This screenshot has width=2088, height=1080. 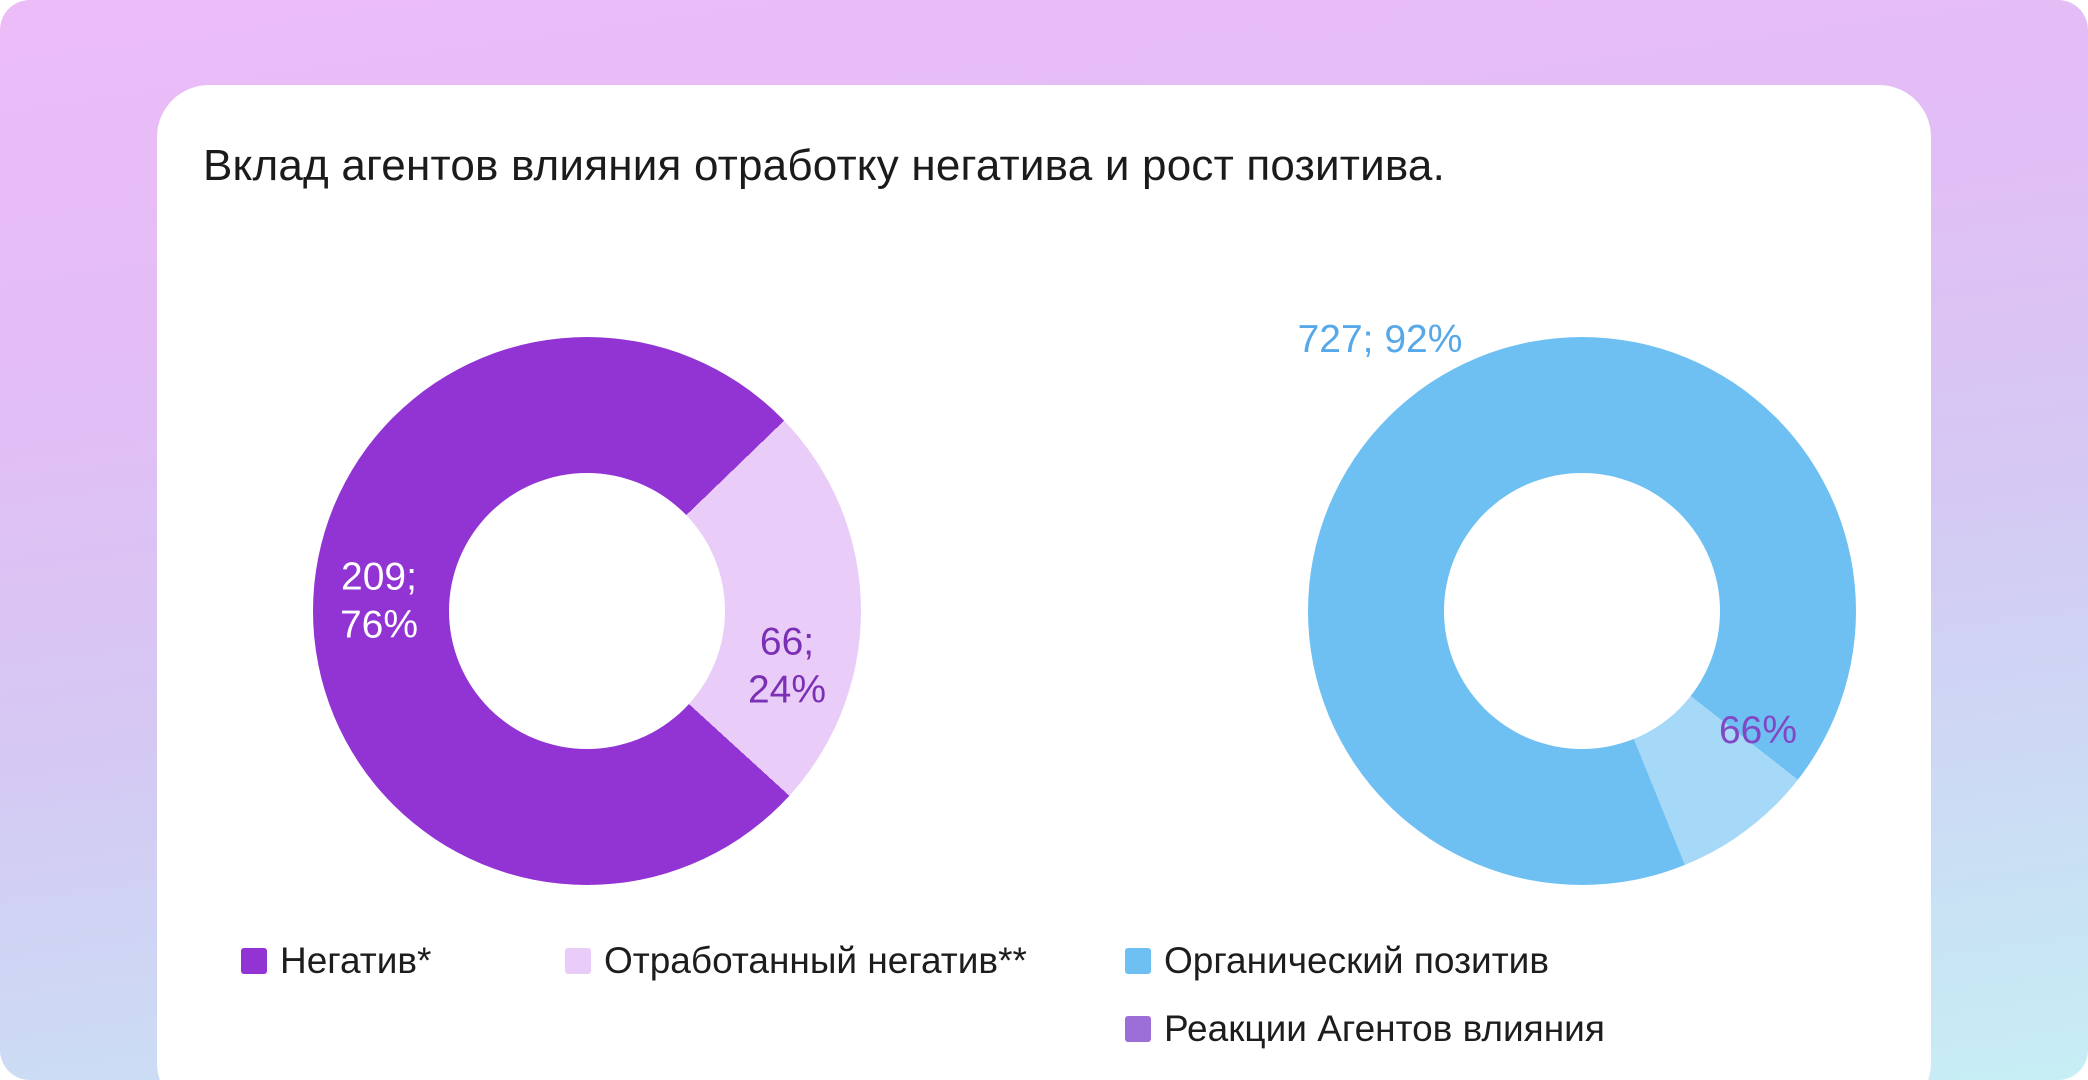 I want to click on legend-label: Отработанный негатив**, so click(x=815, y=960).